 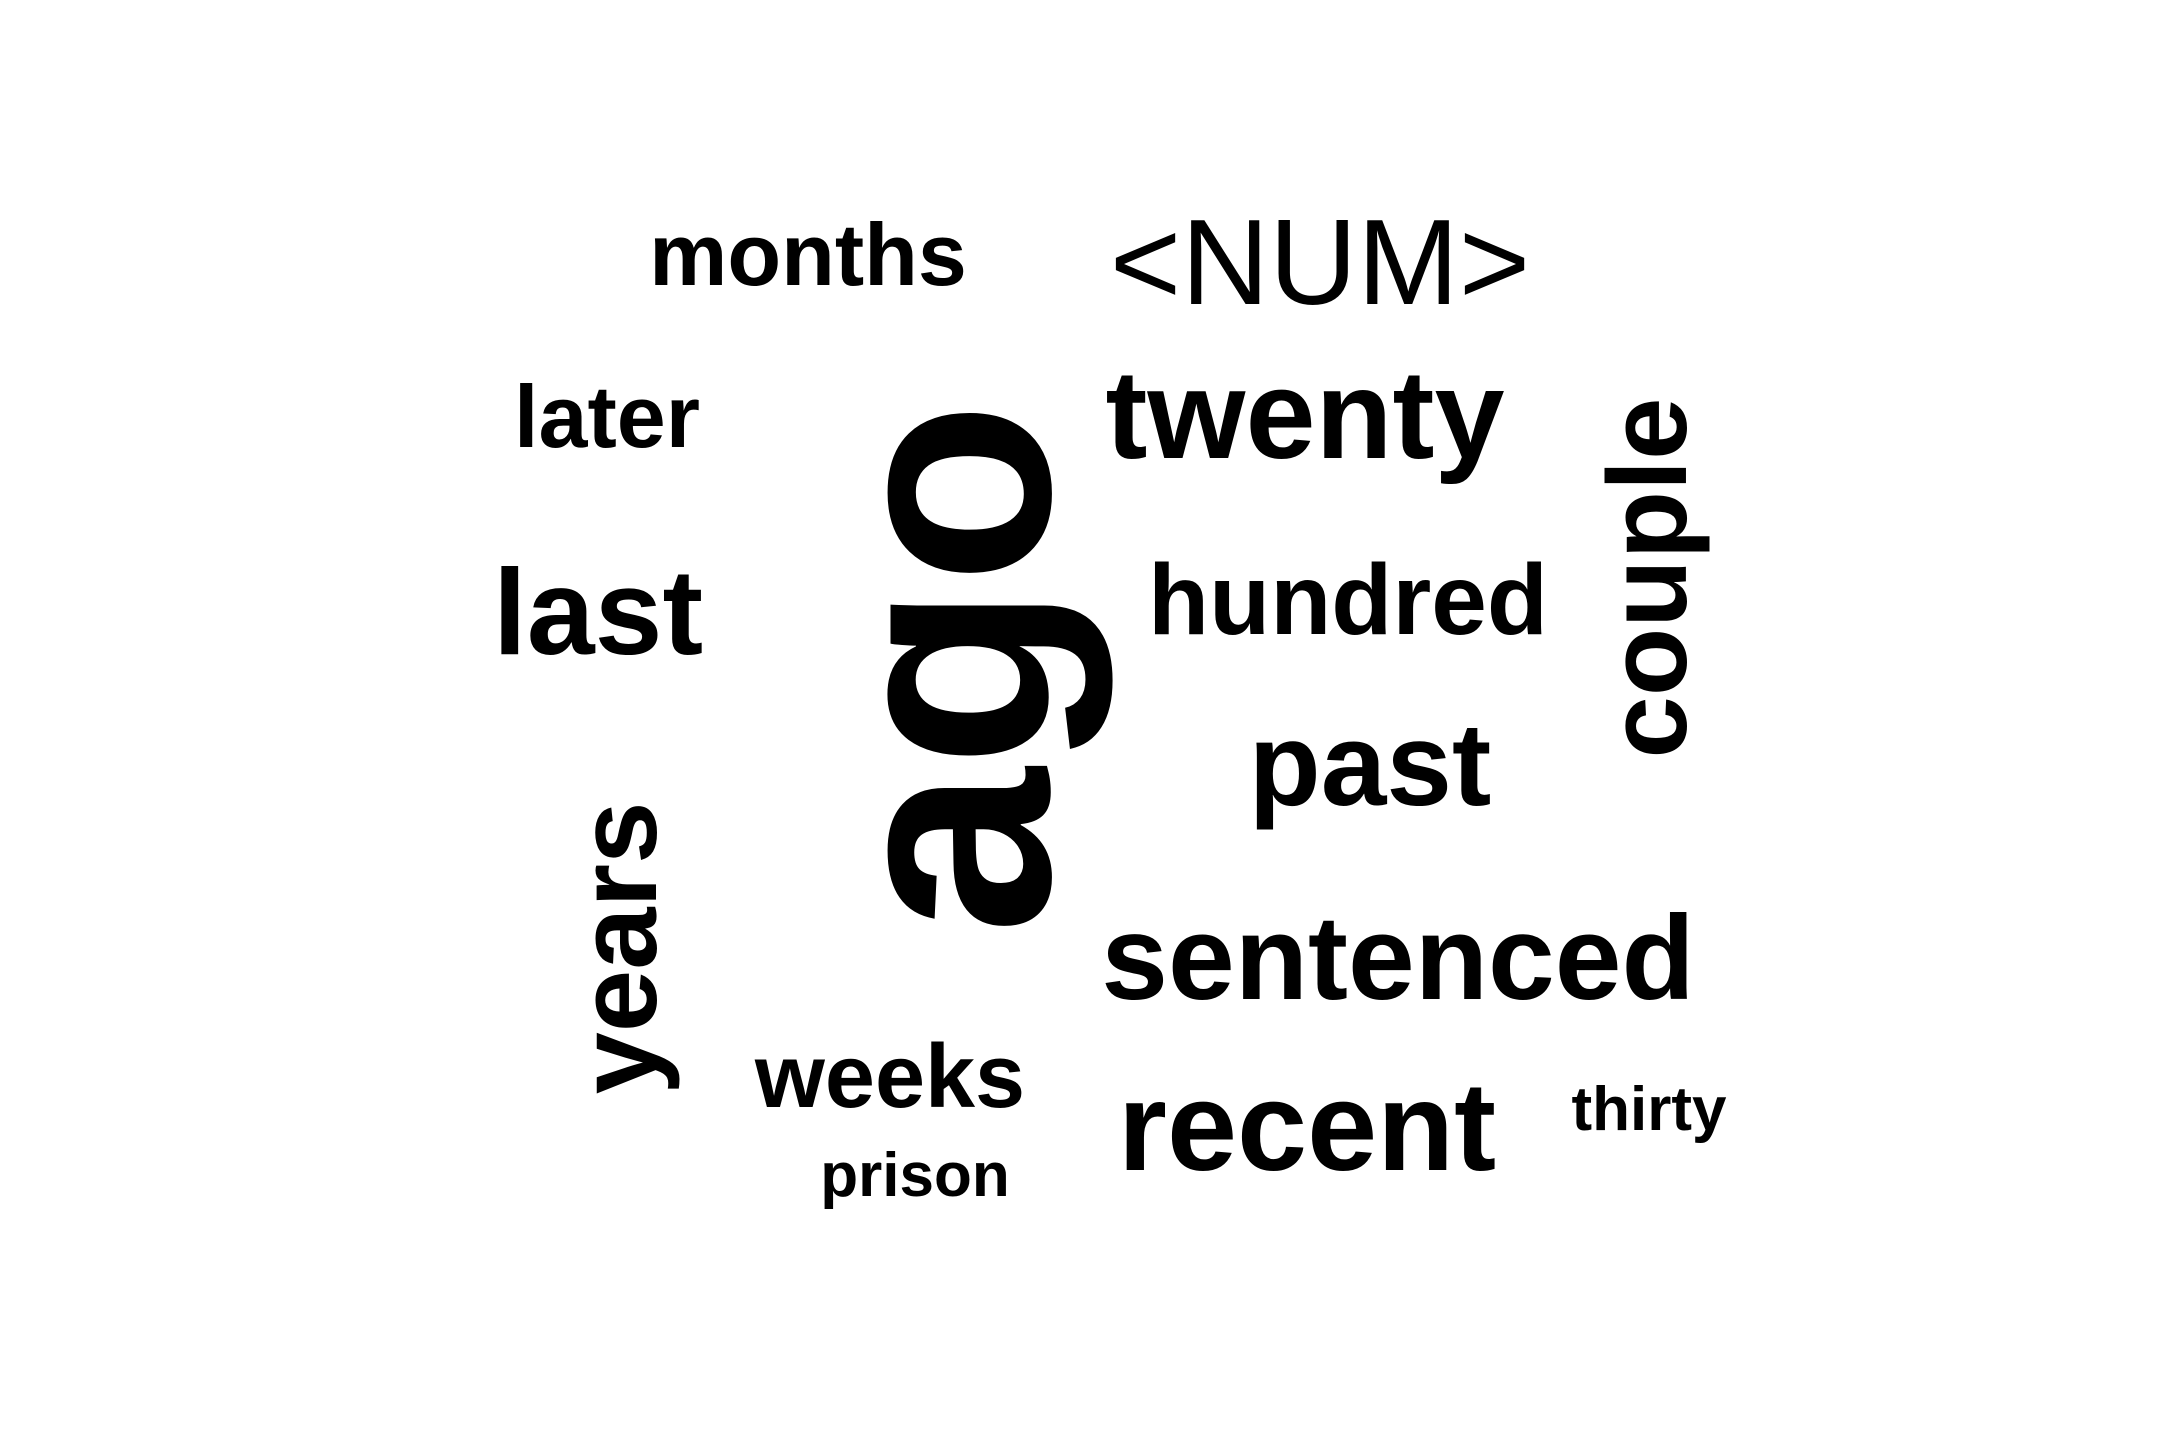 I want to click on word-recent: recent, so click(x=1307, y=1126).